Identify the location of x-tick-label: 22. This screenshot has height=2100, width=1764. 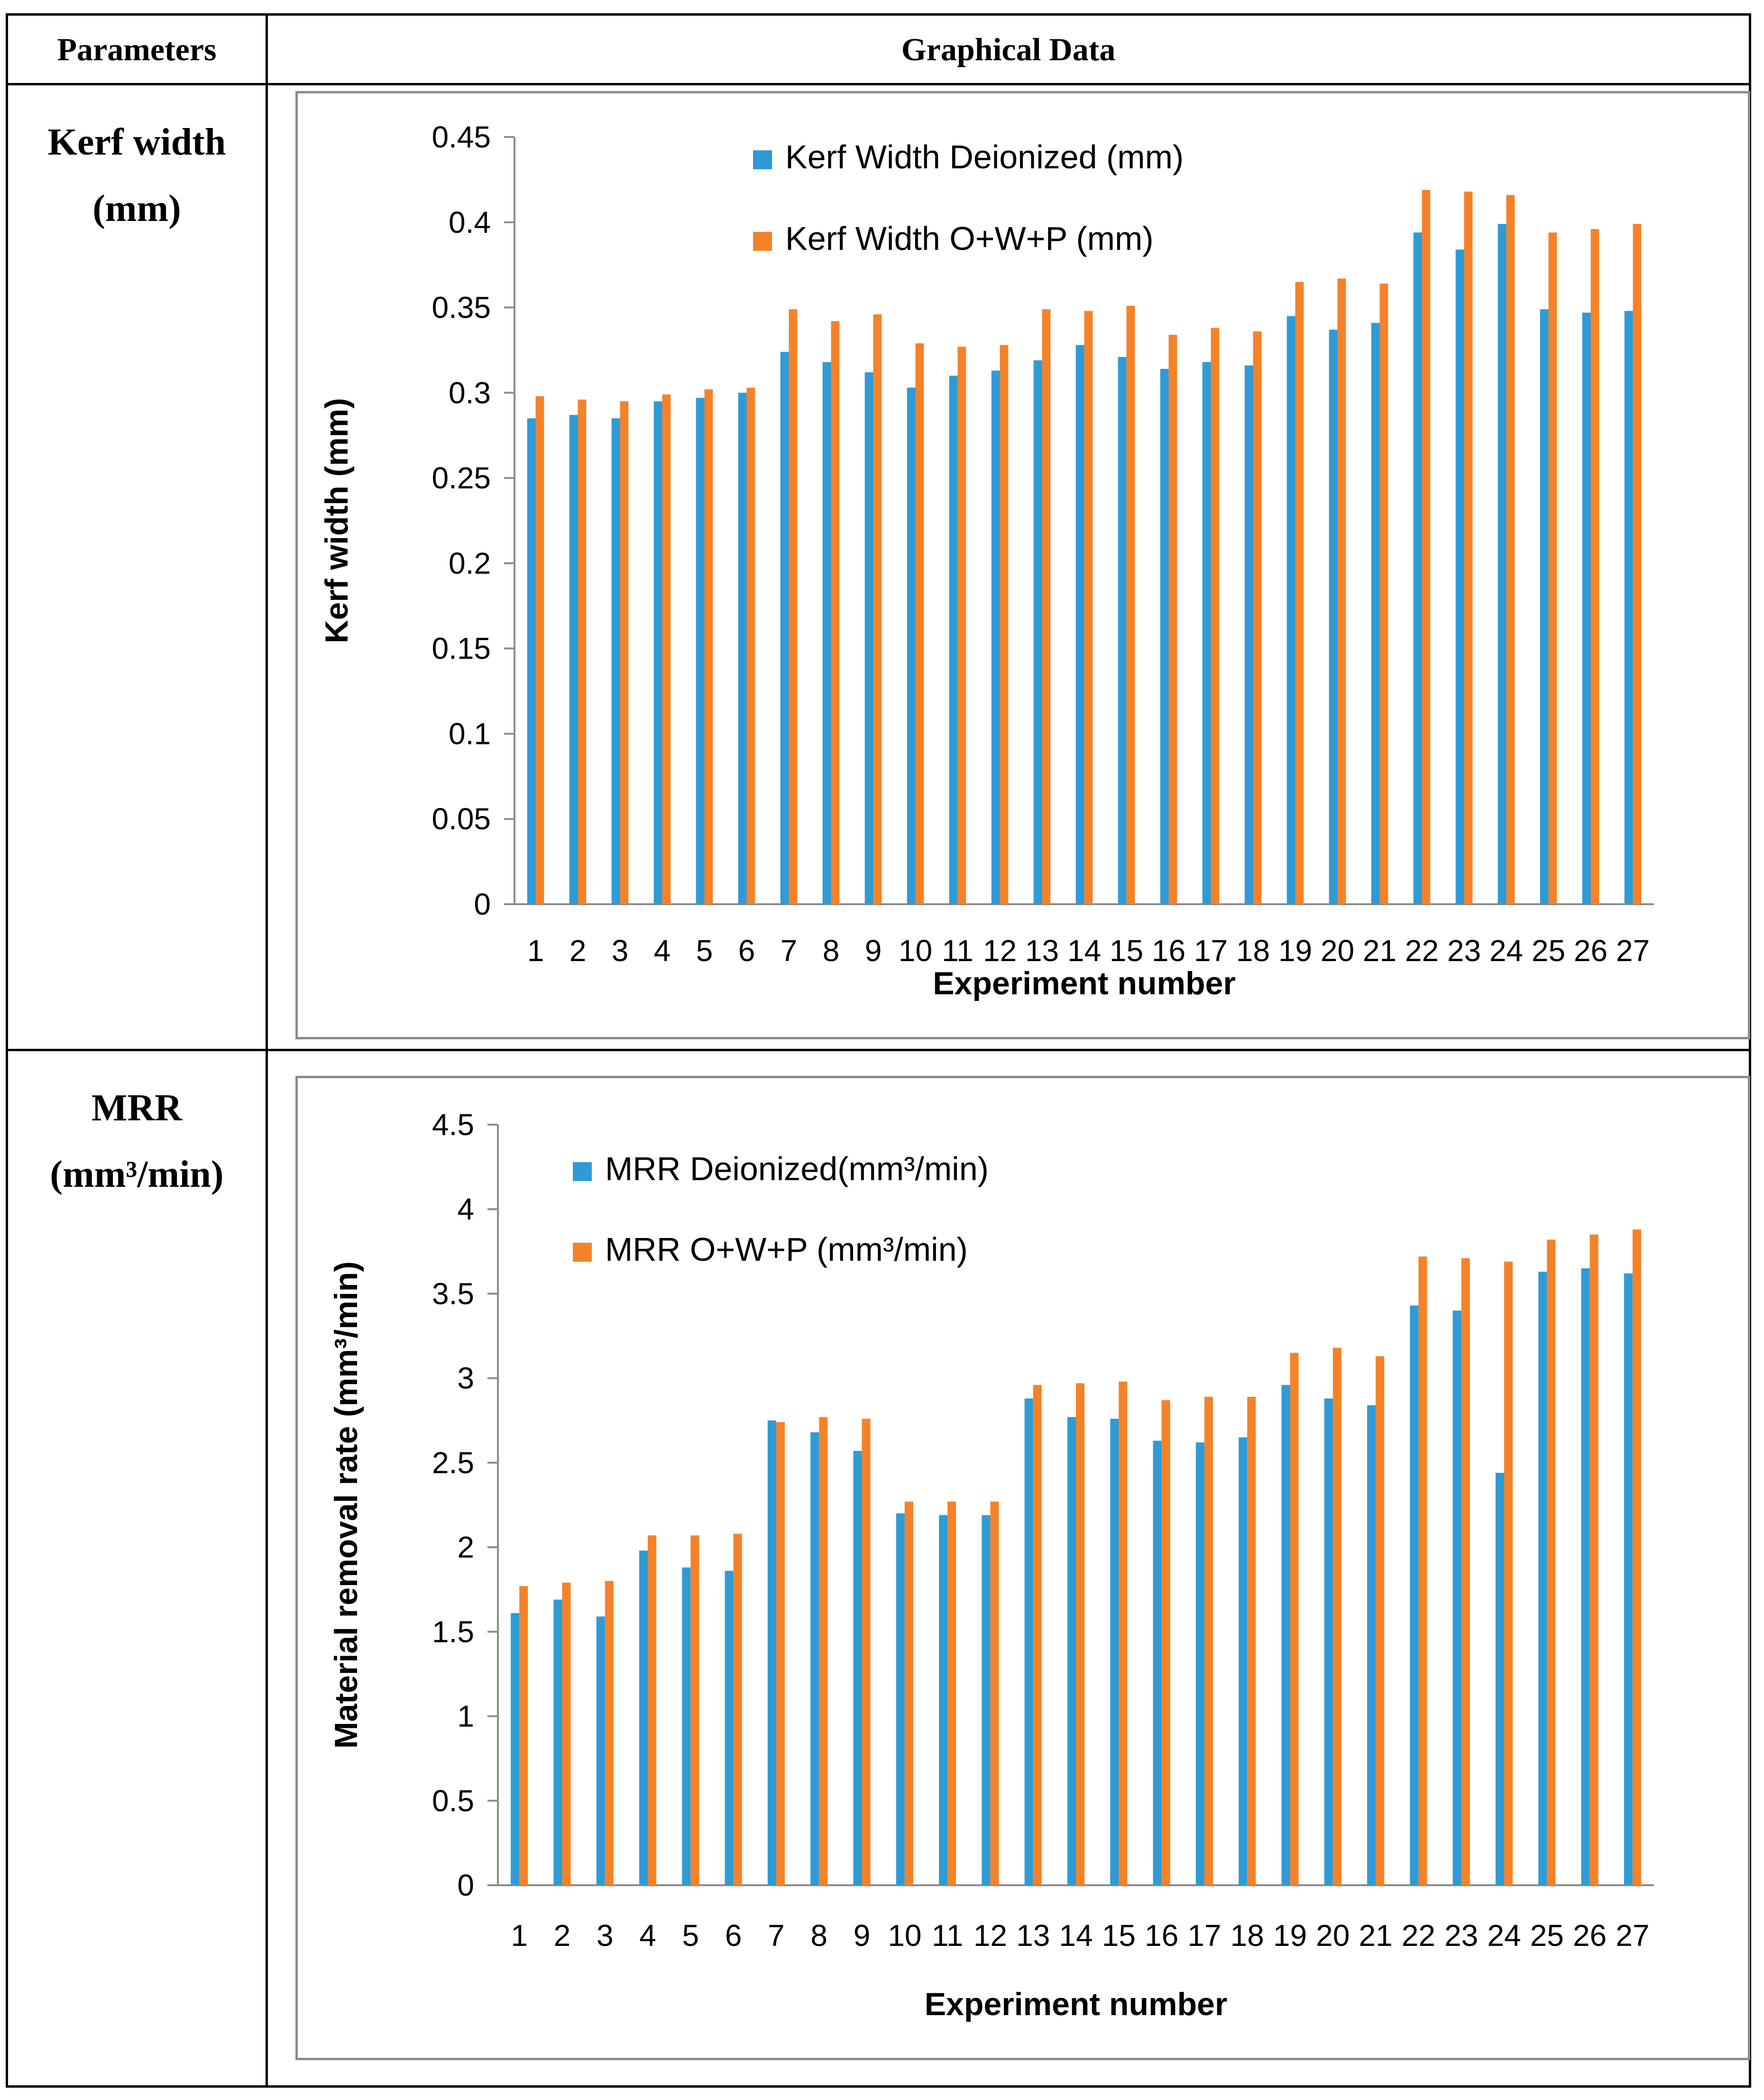
(1422, 951).